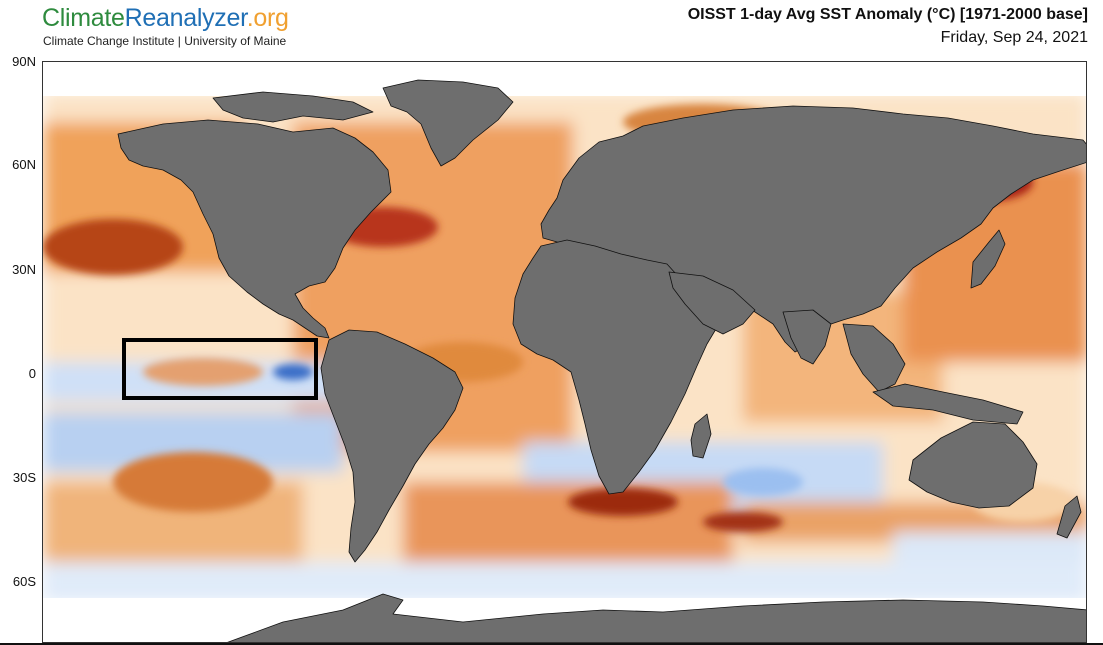 This screenshot has width=1103, height=645. I want to click on lat-label-60n: 60N, so click(24, 164).